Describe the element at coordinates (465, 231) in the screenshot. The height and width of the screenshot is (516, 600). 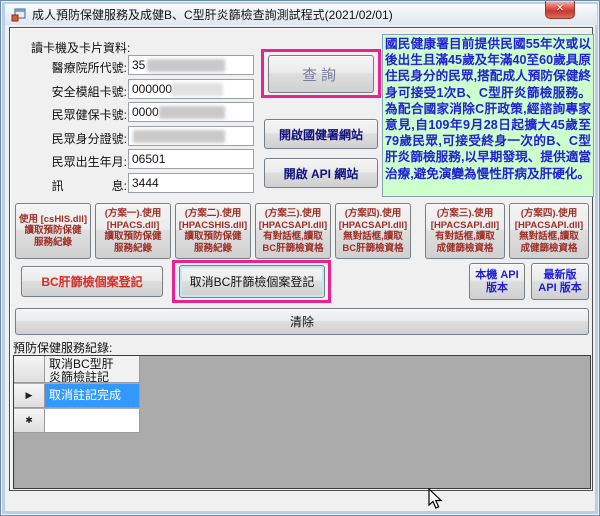
I see `plan3-health-dialog-button: (方案三).使用 [HPACSAPI.dll] 有對話框,讀取 成健篩檢資格` at that location.